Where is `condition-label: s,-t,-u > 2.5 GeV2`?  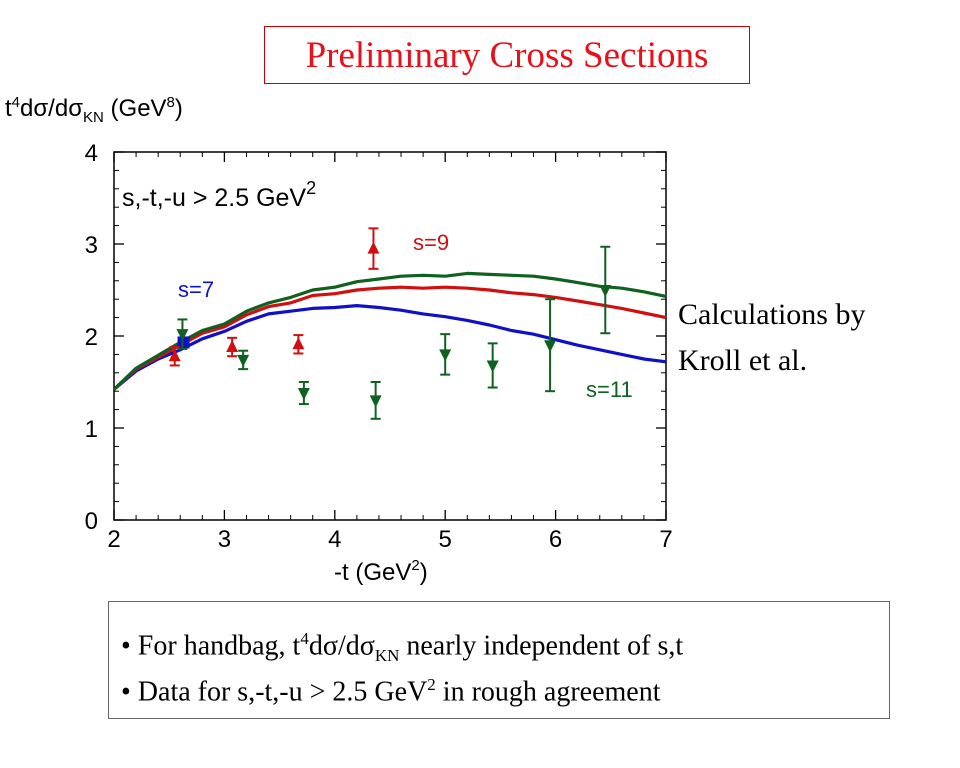
condition-label: s,-t,-u > 2.5 GeV2 is located at coordinates (219, 195).